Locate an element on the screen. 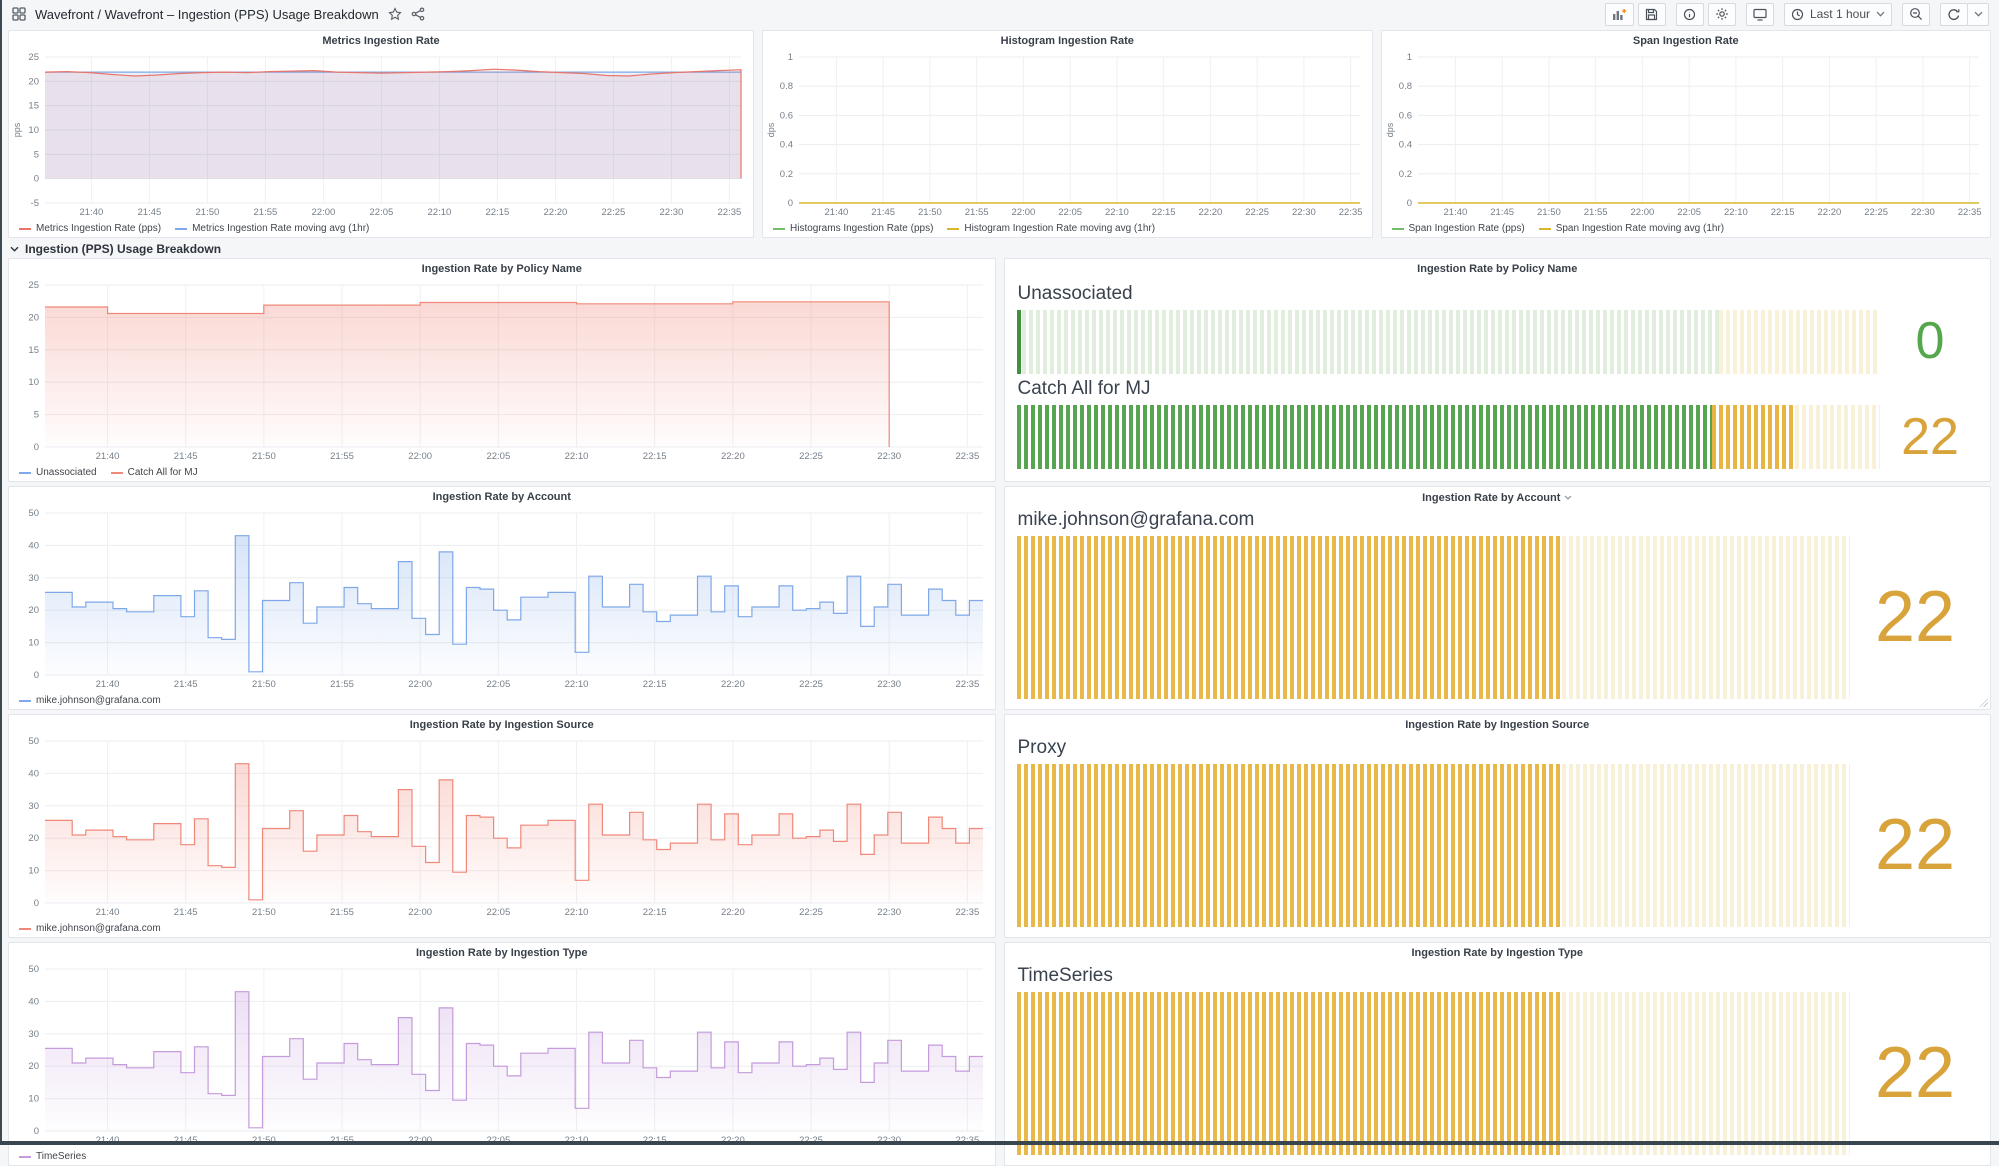 Image resolution: width=1999 pixels, height=1166 pixels. panel-title: Metrics Ingestion Rate is located at coordinates (381, 41).